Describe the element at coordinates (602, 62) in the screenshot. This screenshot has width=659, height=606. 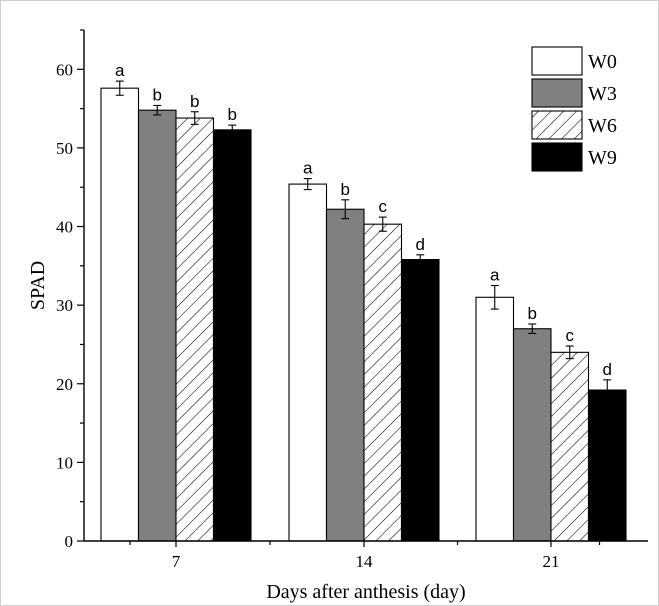
I see `legend-label-W0: W0` at that location.